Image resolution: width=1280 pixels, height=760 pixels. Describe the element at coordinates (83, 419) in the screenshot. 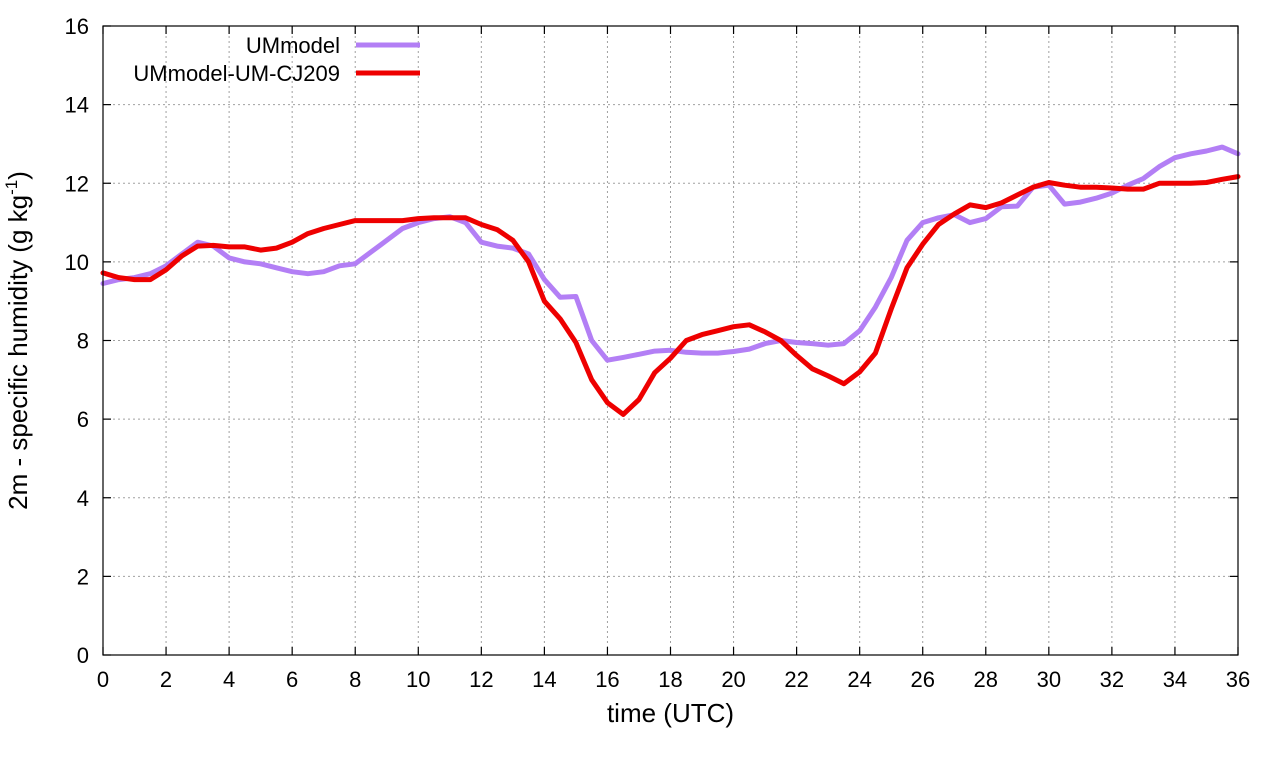

I see `y-tick-label: 6` at that location.